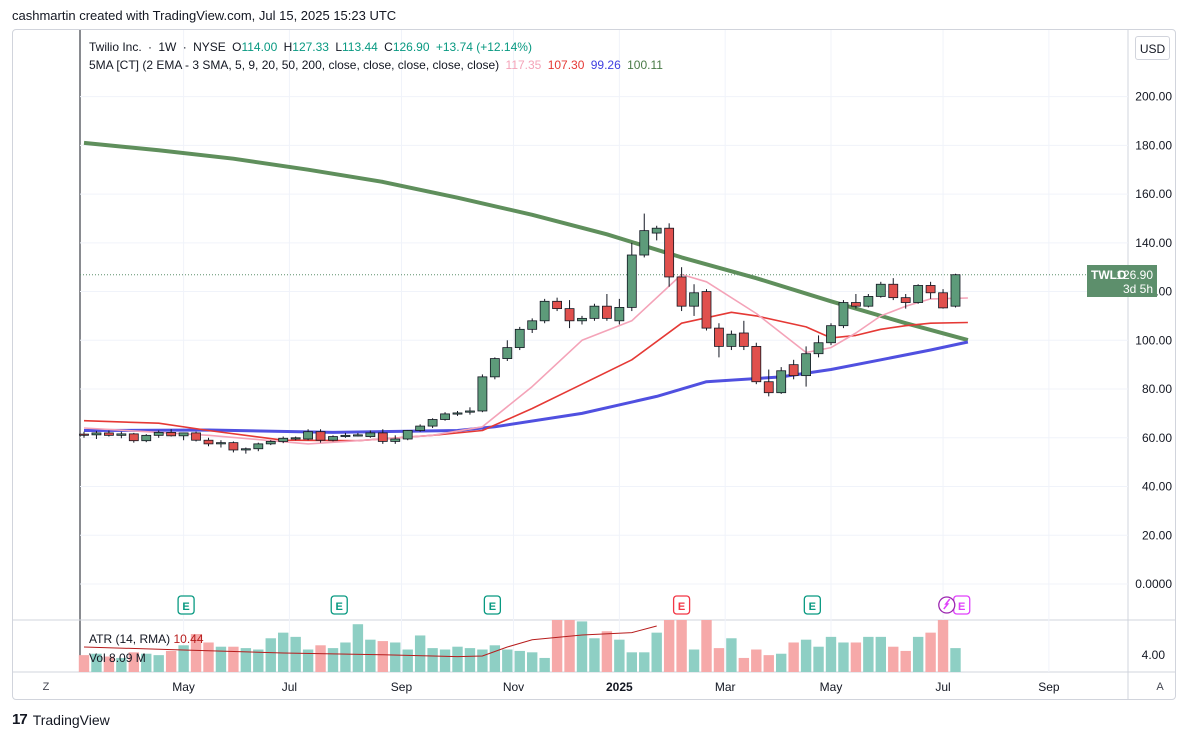 Image resolution: width=1200 pixels, height=740 pixels. I want to click on time-tick-label: 2025, so click(619, 687).